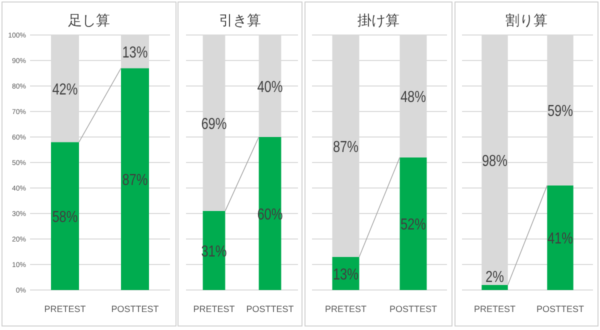  What do you see at coordinates (413, 225) in the screenshot?
I see `data-label: 52%` at bounding box center [413, 225].